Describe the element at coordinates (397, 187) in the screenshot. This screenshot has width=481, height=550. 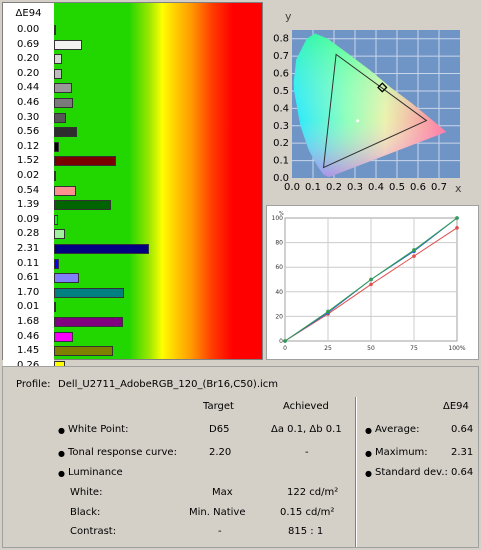
I see `cie-x-tick: 0.5` at that location.